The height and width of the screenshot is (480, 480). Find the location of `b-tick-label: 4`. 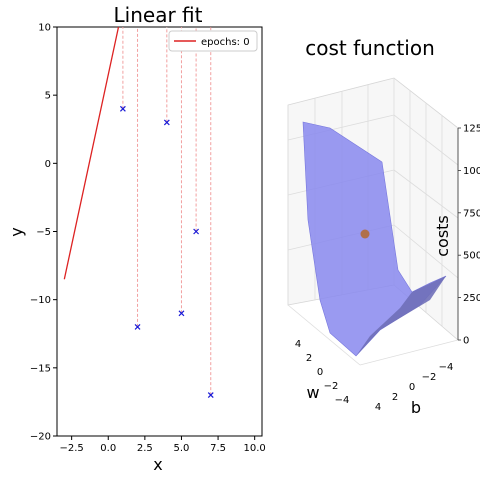

b-tick-label: 4 is located at coordinates (378, 407).